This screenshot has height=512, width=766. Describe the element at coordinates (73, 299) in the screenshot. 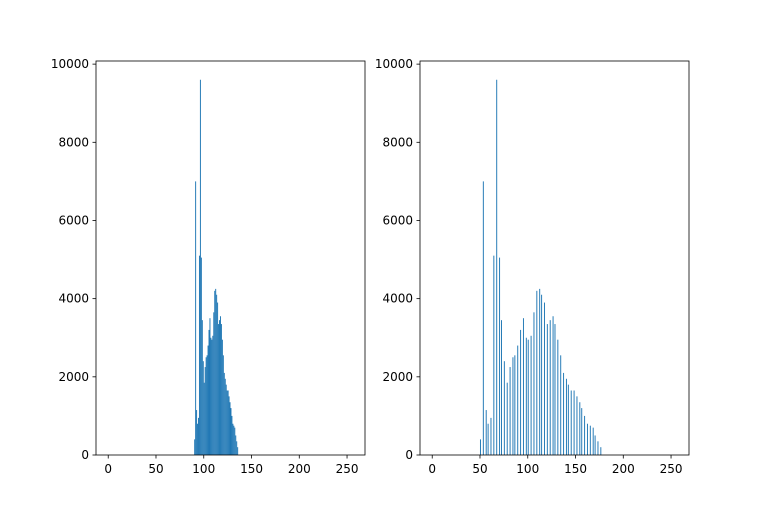

I see `y-tick-label: 4000` at that location.